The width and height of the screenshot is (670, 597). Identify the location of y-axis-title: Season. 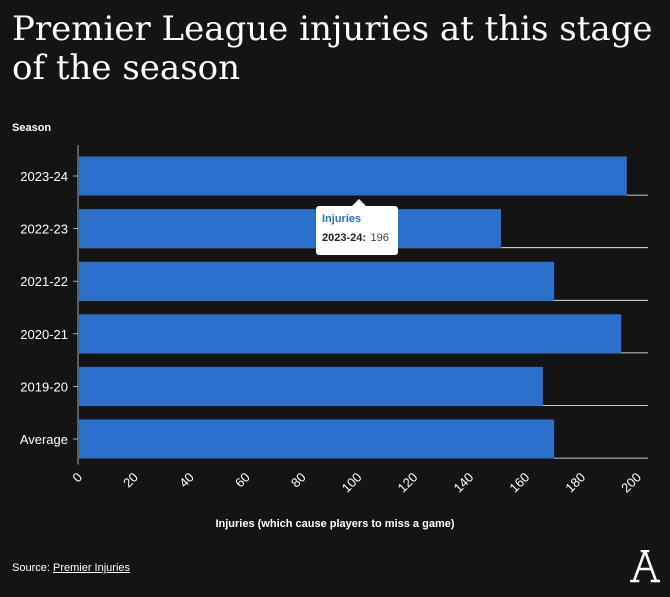
(32, 128).